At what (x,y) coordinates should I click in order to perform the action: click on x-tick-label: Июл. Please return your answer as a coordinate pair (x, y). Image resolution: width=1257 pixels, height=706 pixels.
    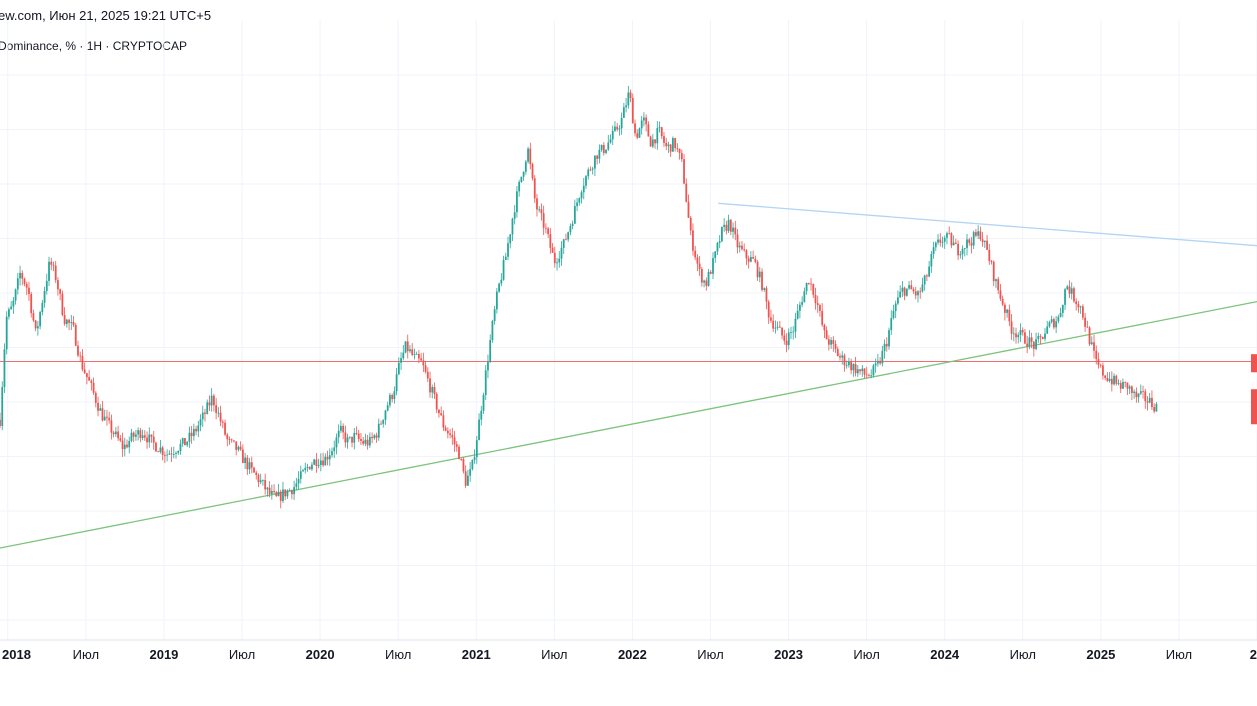
    Looking at the image, I should click on (1179, 654).